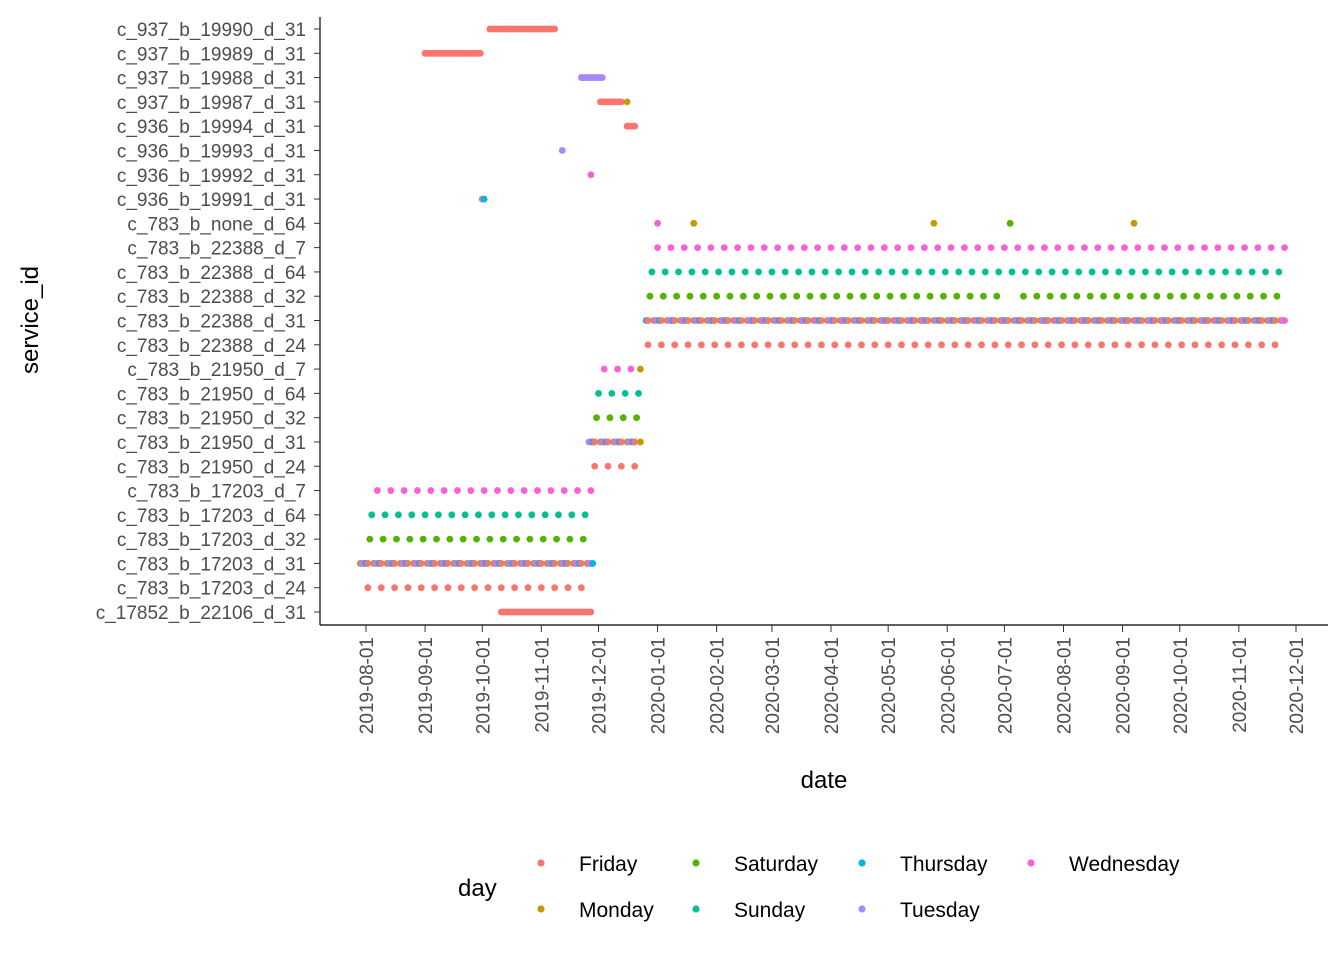 This screenshot has height=960, width=1344. Describe the element at coordinates (211, 127) in the screenshot. I see `y-tick-label: c_936_b_19994_d_31` at that location.